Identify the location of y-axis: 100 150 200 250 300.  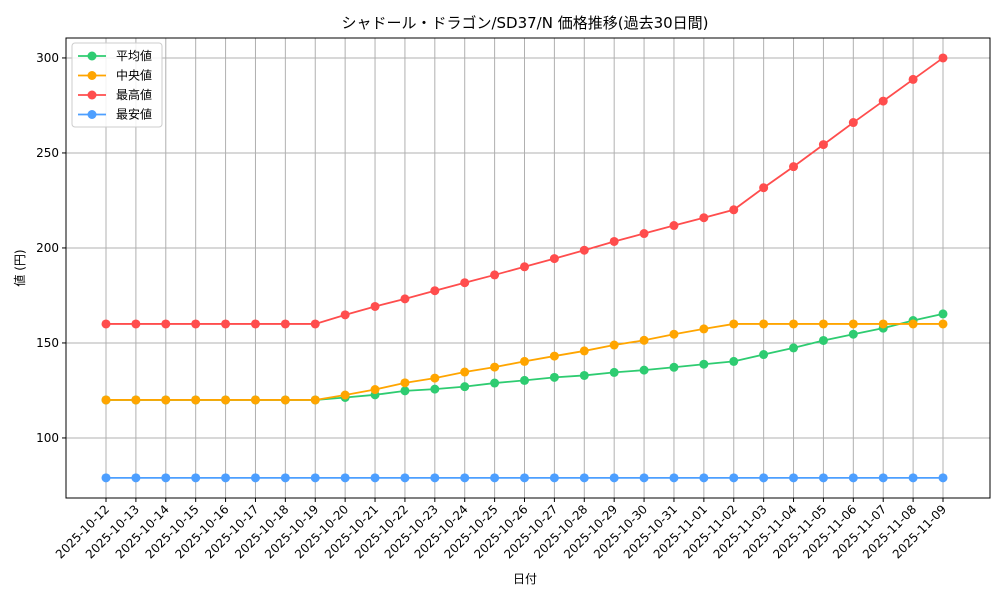
(51, 248).